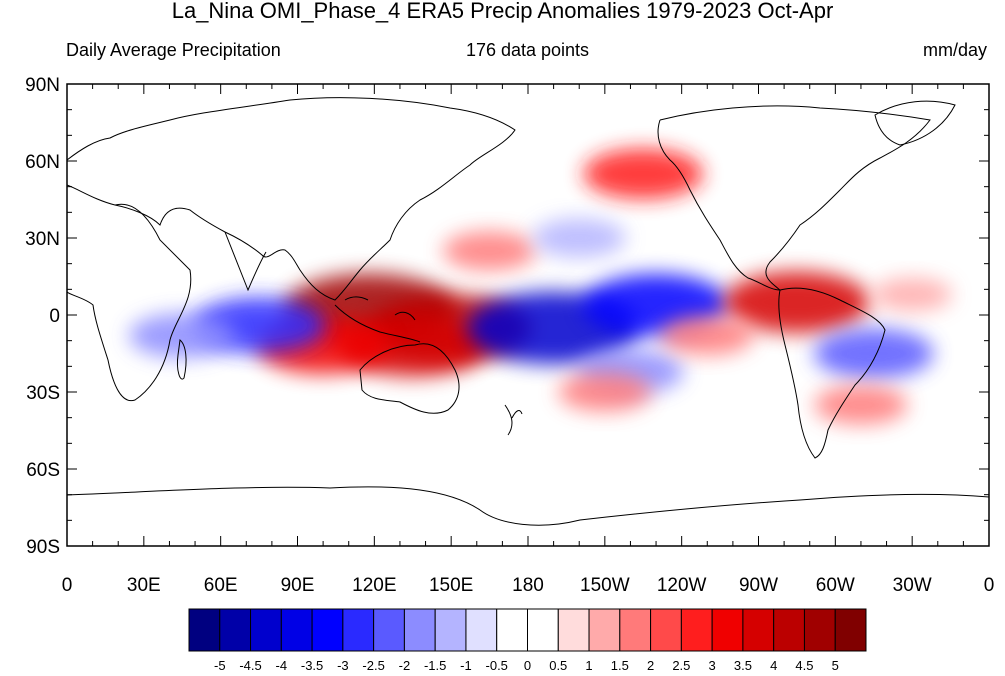  Describe the element at coordinates (712, 665) in the screenshot. I see `colorbar-label: 3` at that location.